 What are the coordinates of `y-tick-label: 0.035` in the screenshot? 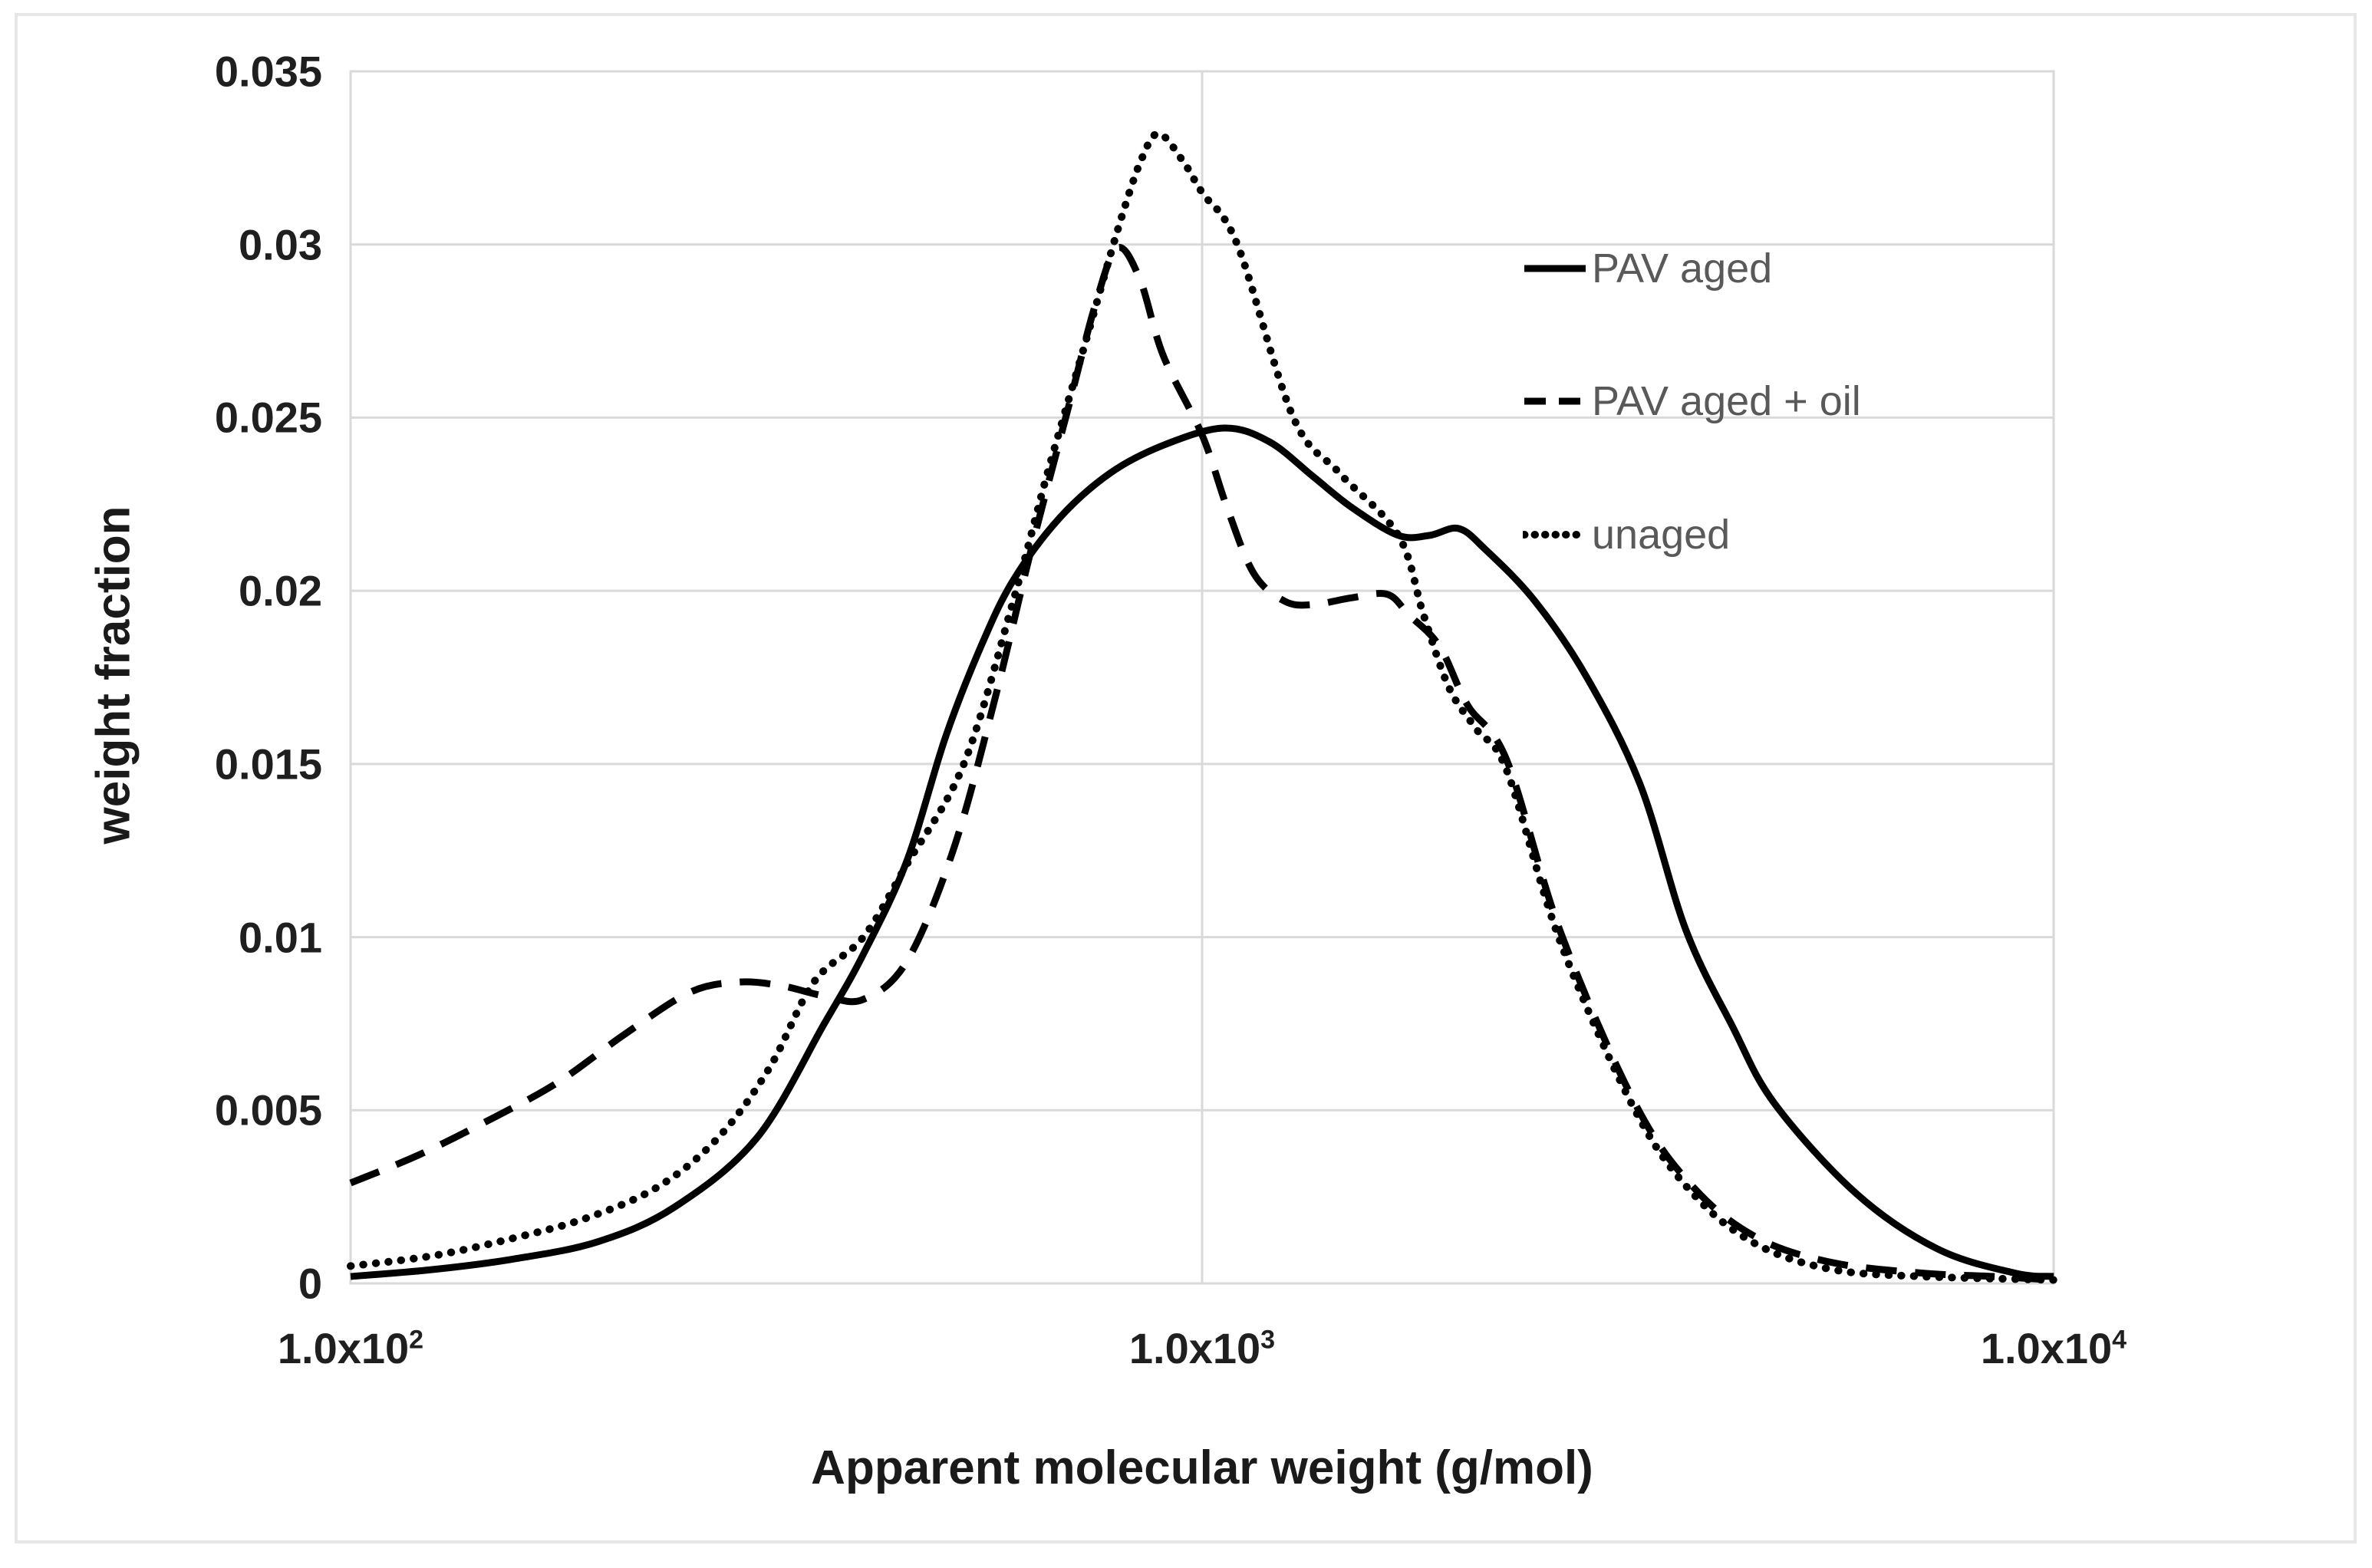 It's located at (268, 71).